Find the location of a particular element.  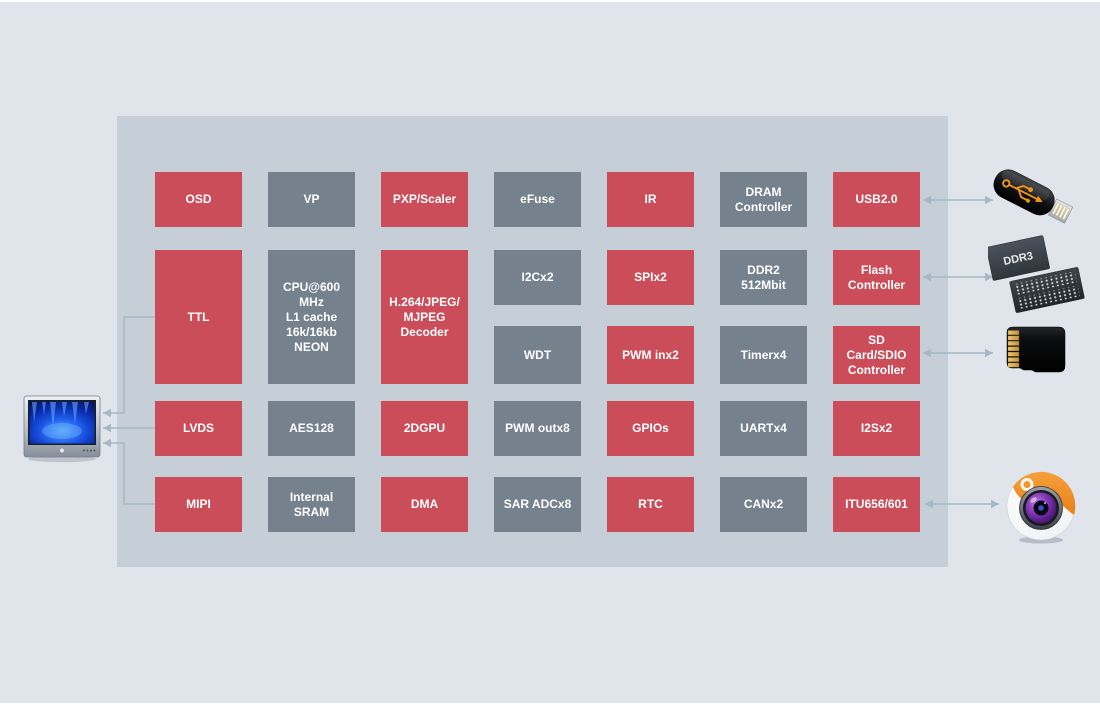

lens-specular is located at coordinates (1033, 500).